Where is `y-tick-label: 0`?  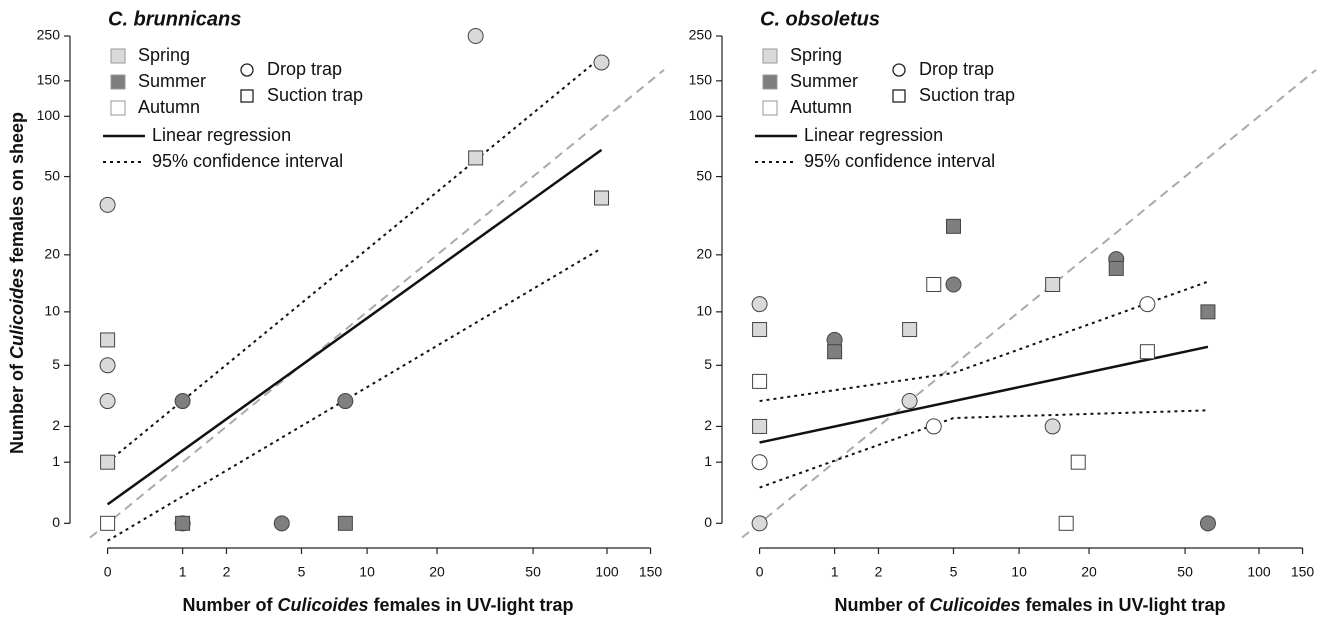 y-tick-label: 0 is located at coordinates (56, 522).